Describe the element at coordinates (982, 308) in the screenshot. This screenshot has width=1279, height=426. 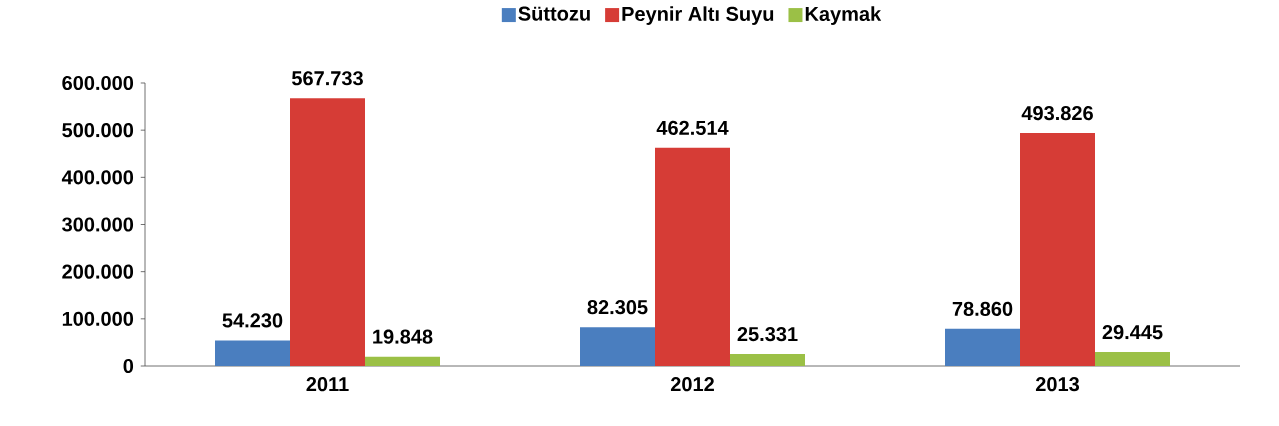
I see `data-label: 78.860` at that location.